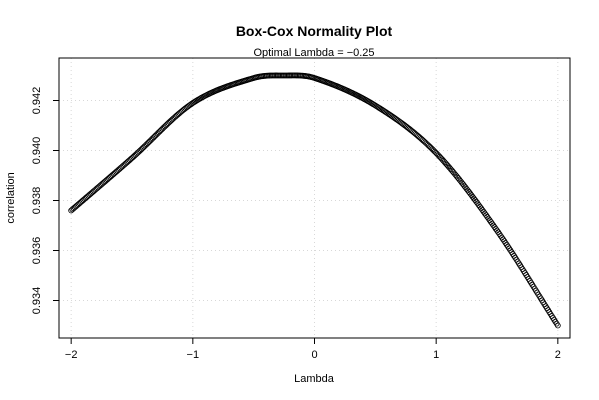 This screenshot has height=400, width=599. Describe the element at coordinates (313, 53) in the screenshot. I see `chart-subtitle: Optimal Lambda = −0.25` at that location.